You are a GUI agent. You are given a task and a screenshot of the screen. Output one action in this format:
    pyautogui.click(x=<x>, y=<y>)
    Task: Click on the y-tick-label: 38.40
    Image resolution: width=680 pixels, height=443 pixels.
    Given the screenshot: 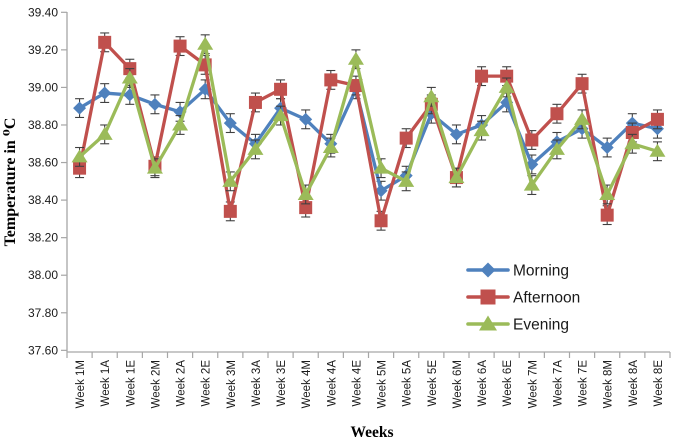 What is the action you would take?
    pyautogui.click(x=43, y=200)
    